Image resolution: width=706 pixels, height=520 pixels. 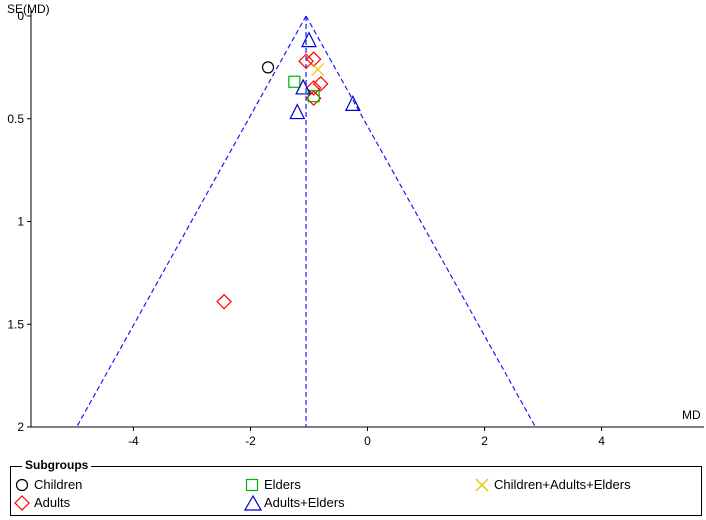 What do you see at coordinates (484, 441) in the screenshot?
I see `x-tick-label: 2` at bounding box center [484, 441].